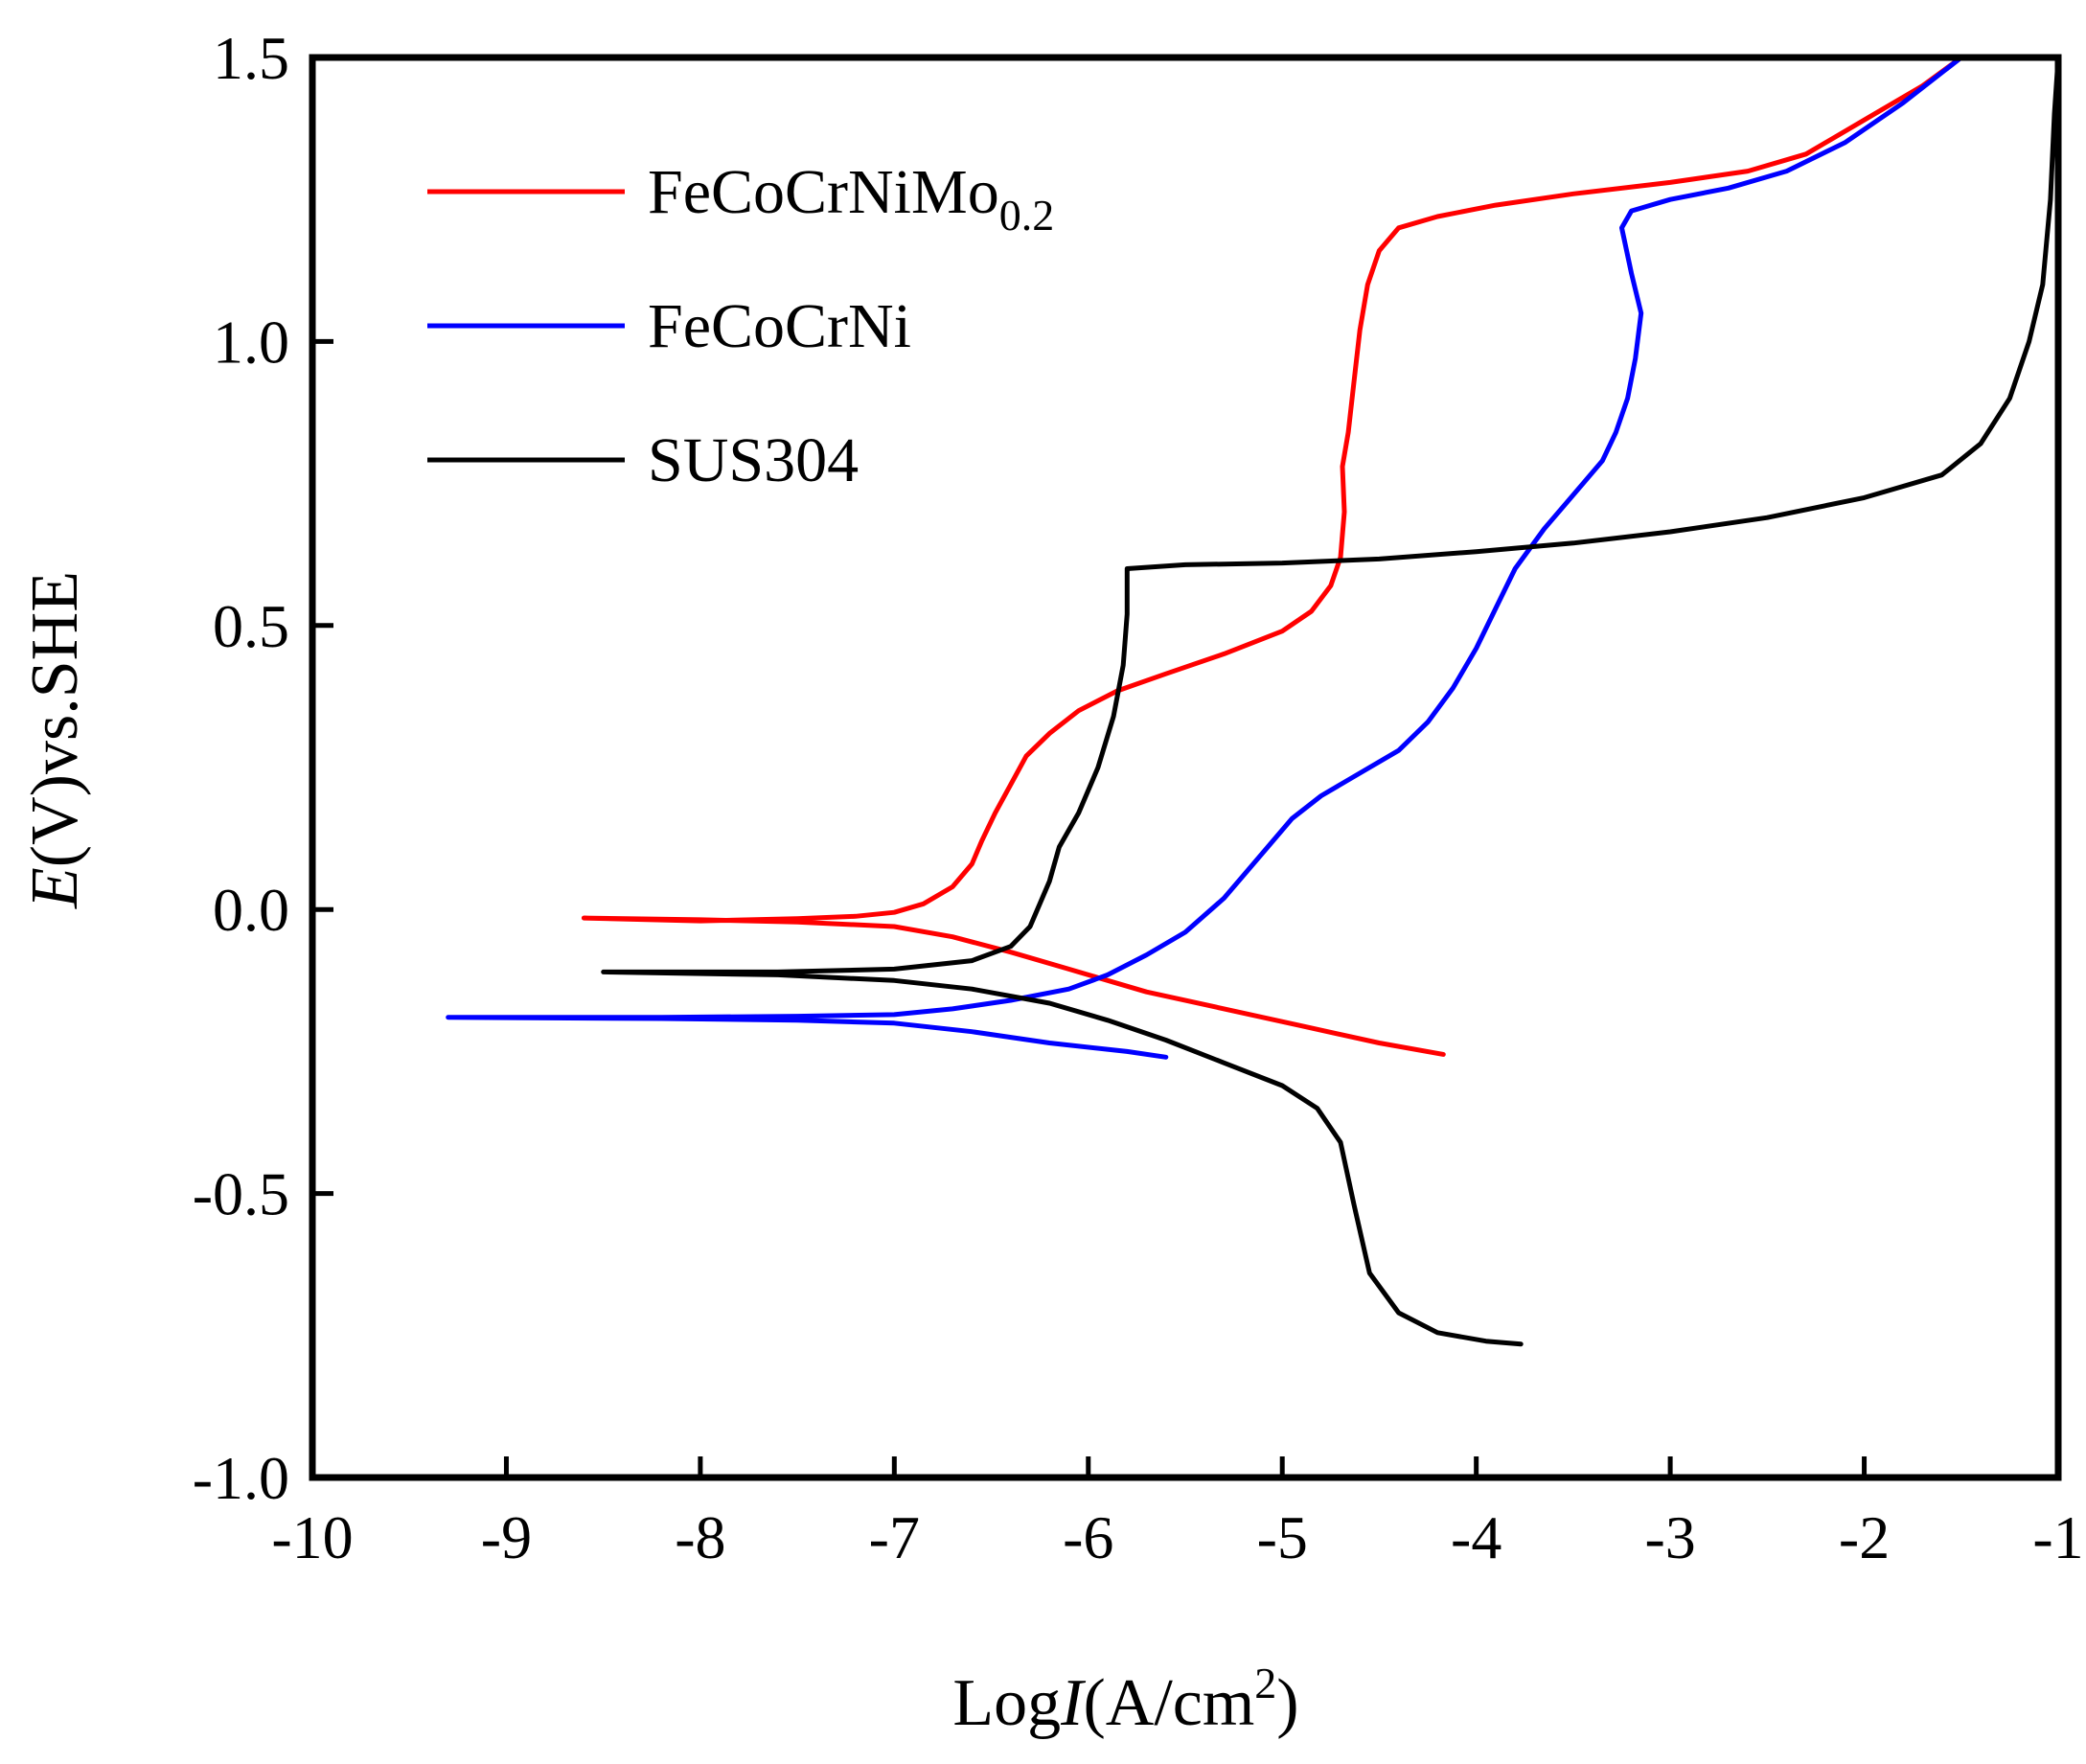 The width and height of the screenshot is (2086, 1764). What do you see at coordinates (894, 1537) in the screenshot?
I see `x-tick-label: -7` at bounding box center [894, 1537].